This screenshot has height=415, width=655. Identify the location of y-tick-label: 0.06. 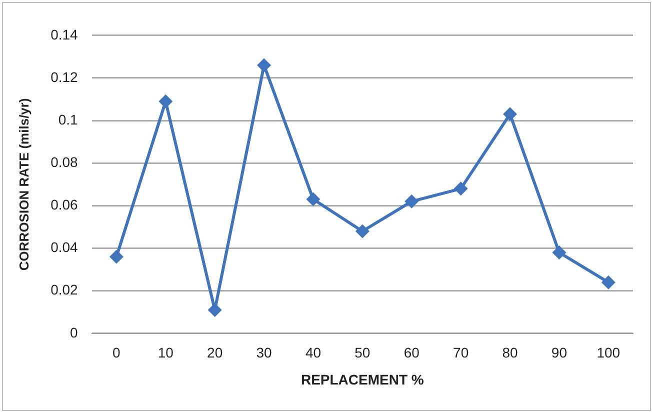
(64, 204).